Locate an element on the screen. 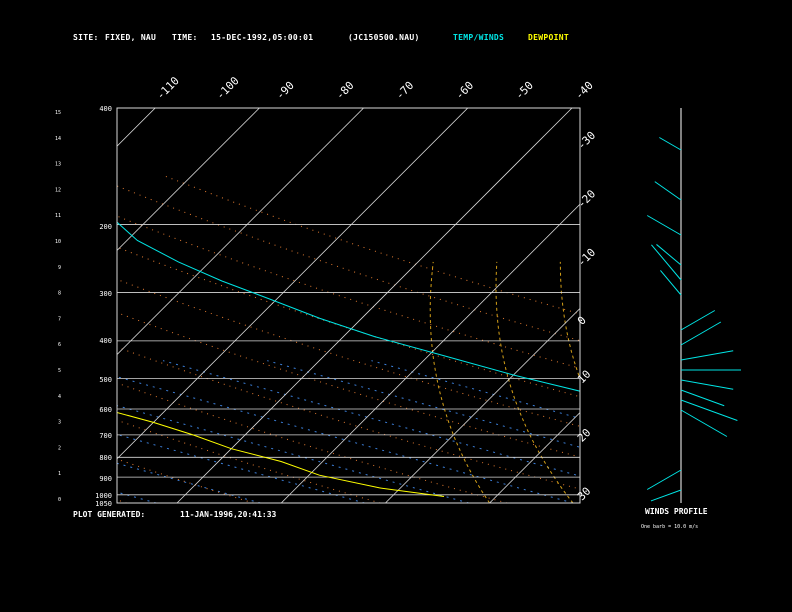 The image size is (792, 612). time-value: 15-DEC-1992,05:00:01 is located at coordinates (262, 37).